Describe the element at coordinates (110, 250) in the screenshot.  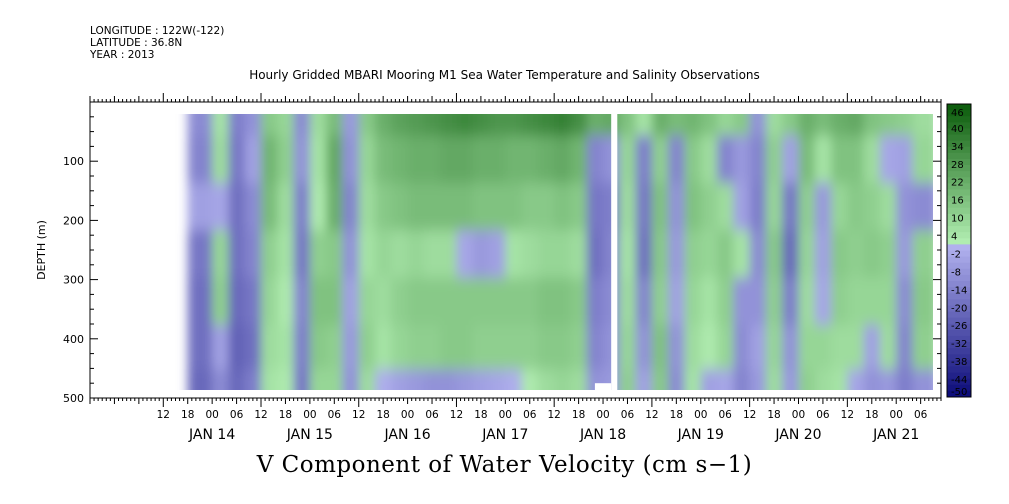
I see `no-data-region` at that location.